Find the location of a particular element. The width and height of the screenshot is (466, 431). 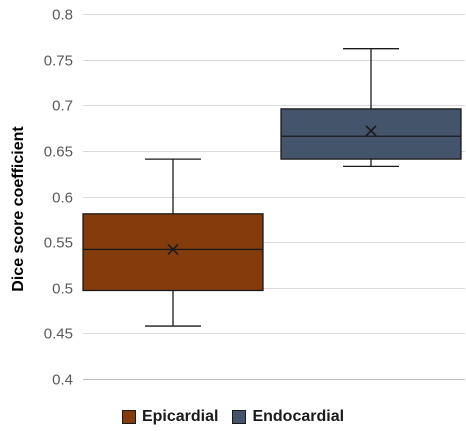

y-axis-ticks: 0.4 0.45 0.5 0.55 0.6 0.65 0.7 0.75 0.8 is located at coordinates (58, 198).